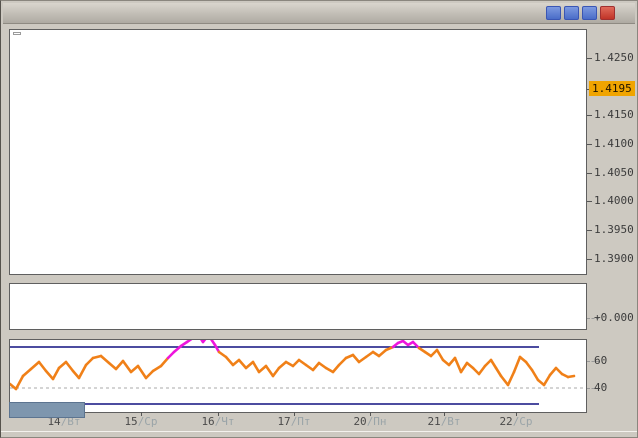 The width and height of the screenshot is (638, 438). What do you see at coordinates (607, 13) in the screenshot?
I see `close-button` at bounding box center [607, 13].